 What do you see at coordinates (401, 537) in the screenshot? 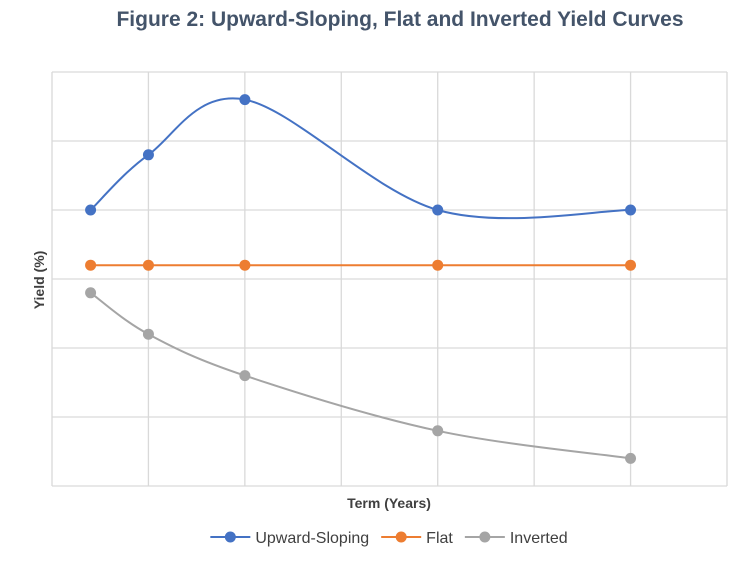
I see `legend-key-marker-flat` at bounding box center [401, 537].